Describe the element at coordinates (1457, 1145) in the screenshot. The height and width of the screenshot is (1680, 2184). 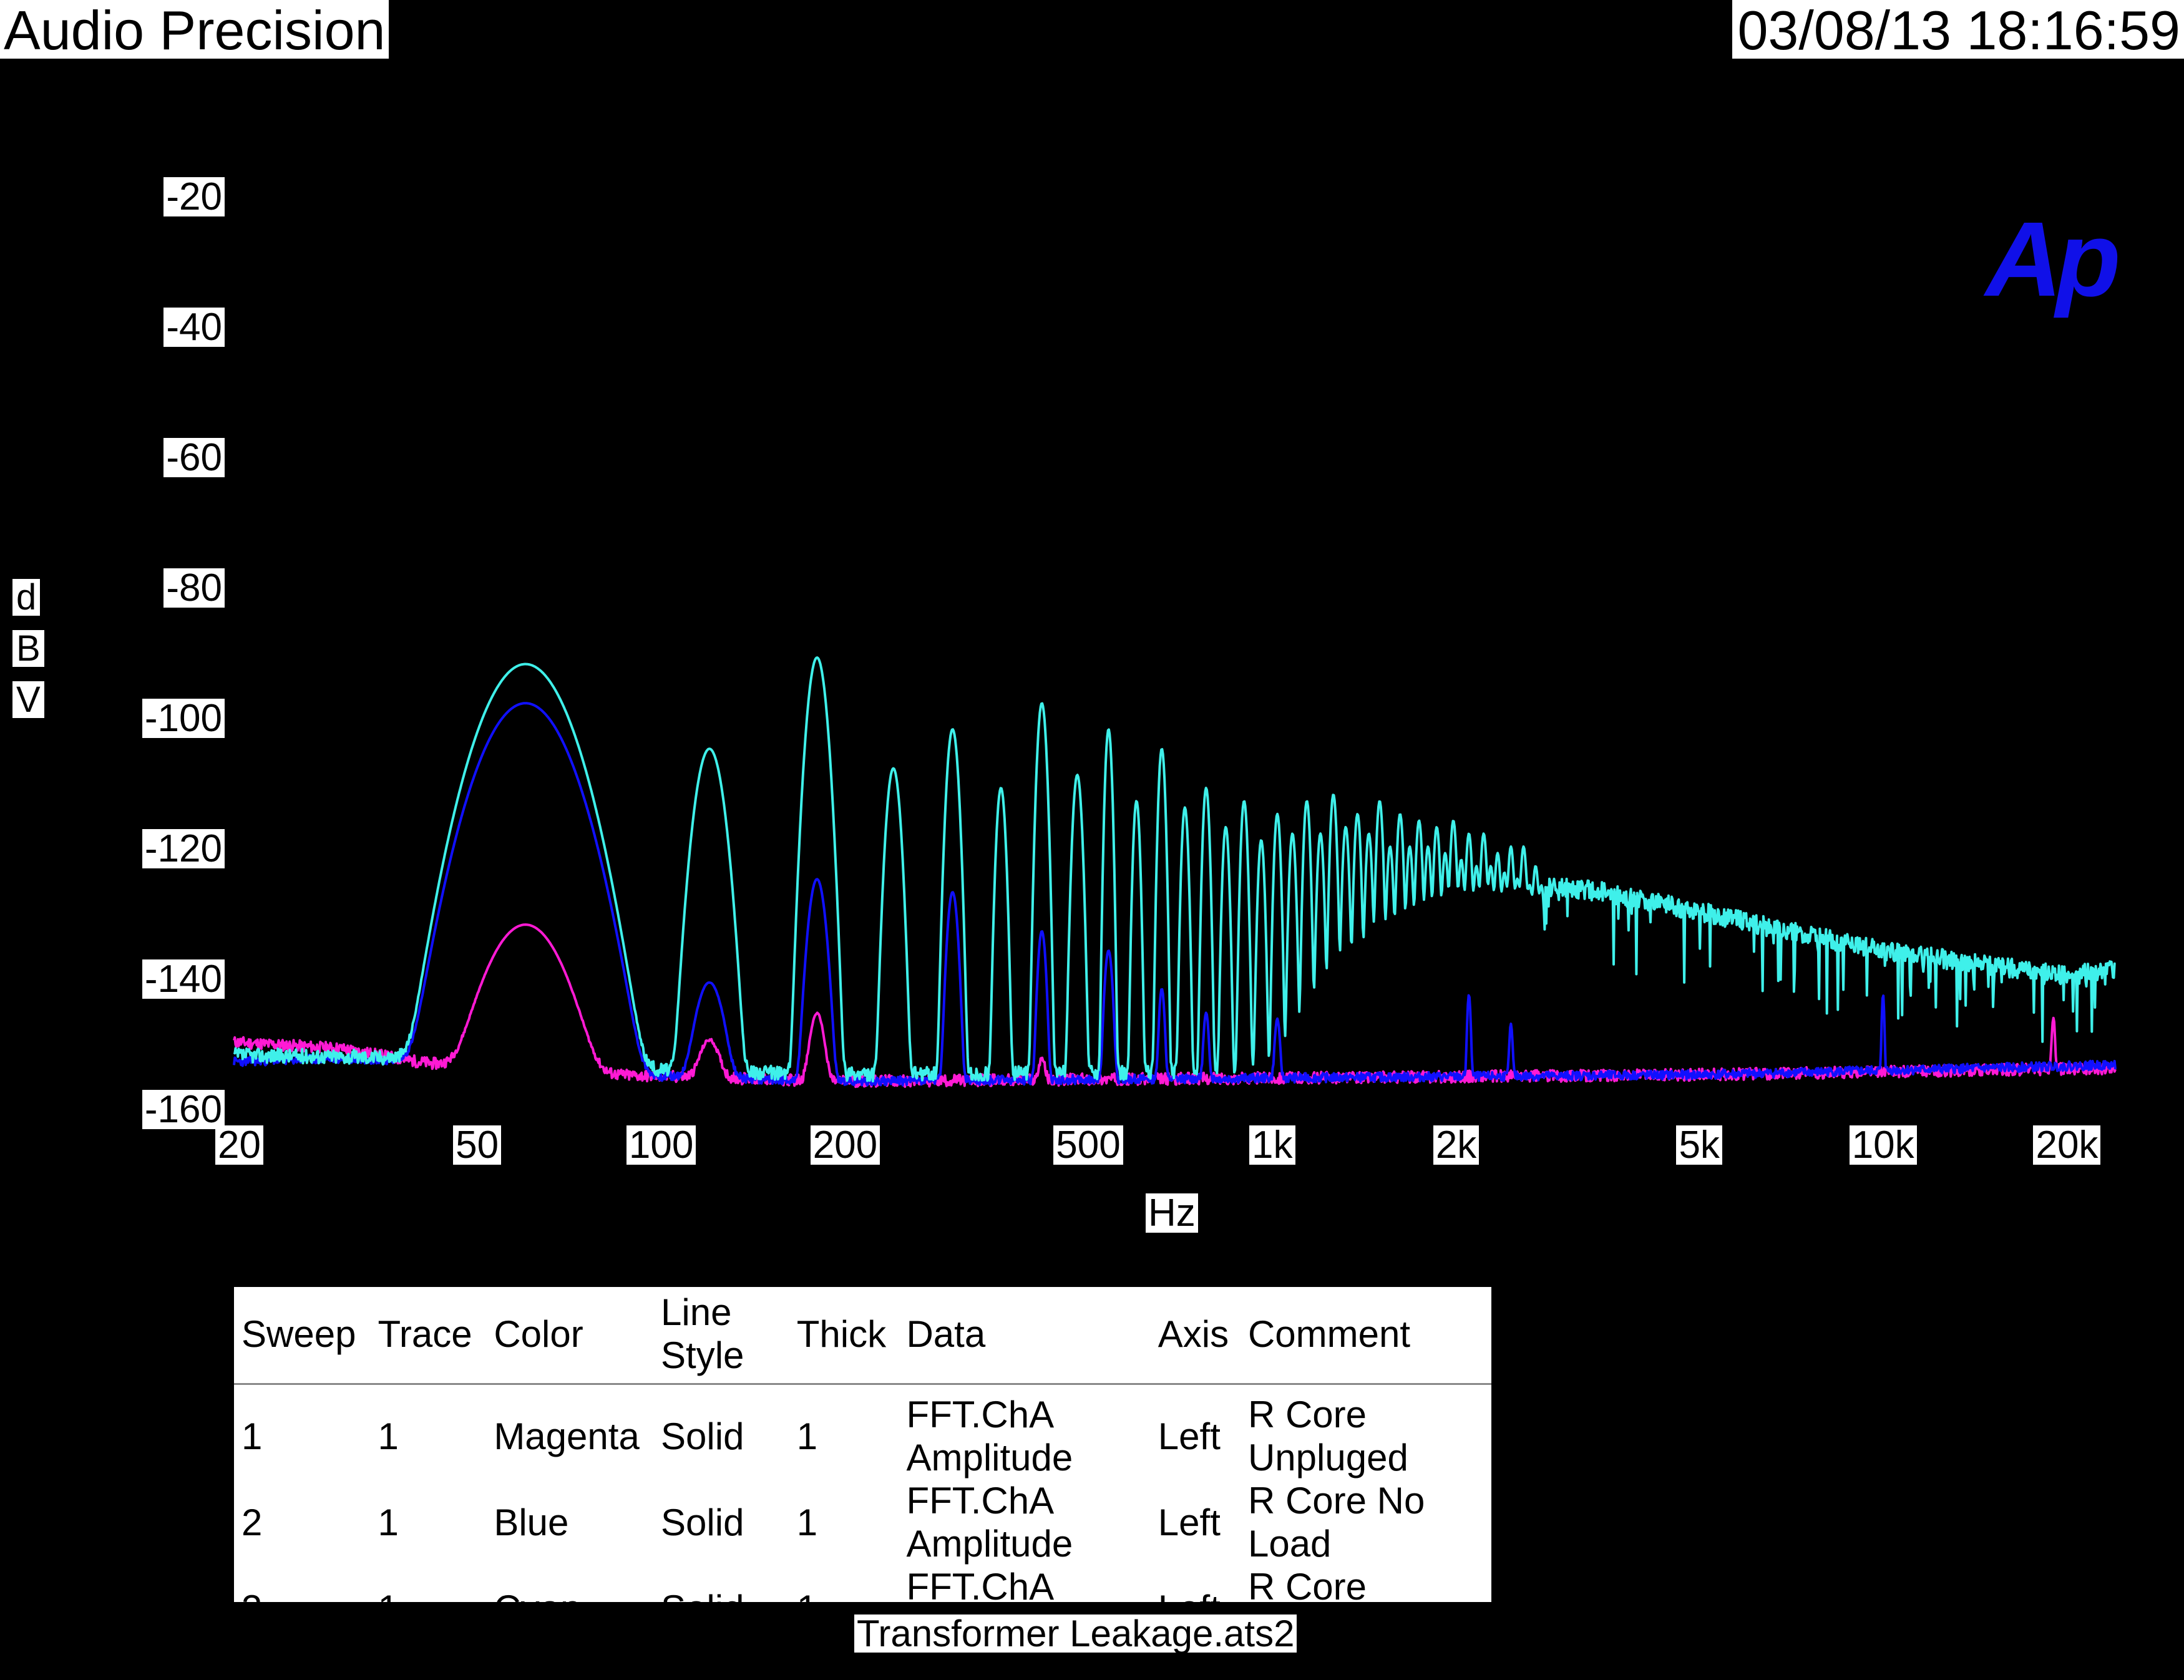
I see `x-tick-label: 2k` at that location.